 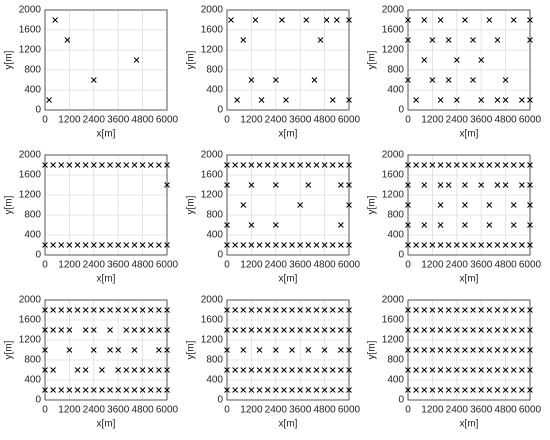 What do you see at coordinates (251, 265) in the screenshot?
I see `x-tick-label: 1200` at bounding box center [251, 265].